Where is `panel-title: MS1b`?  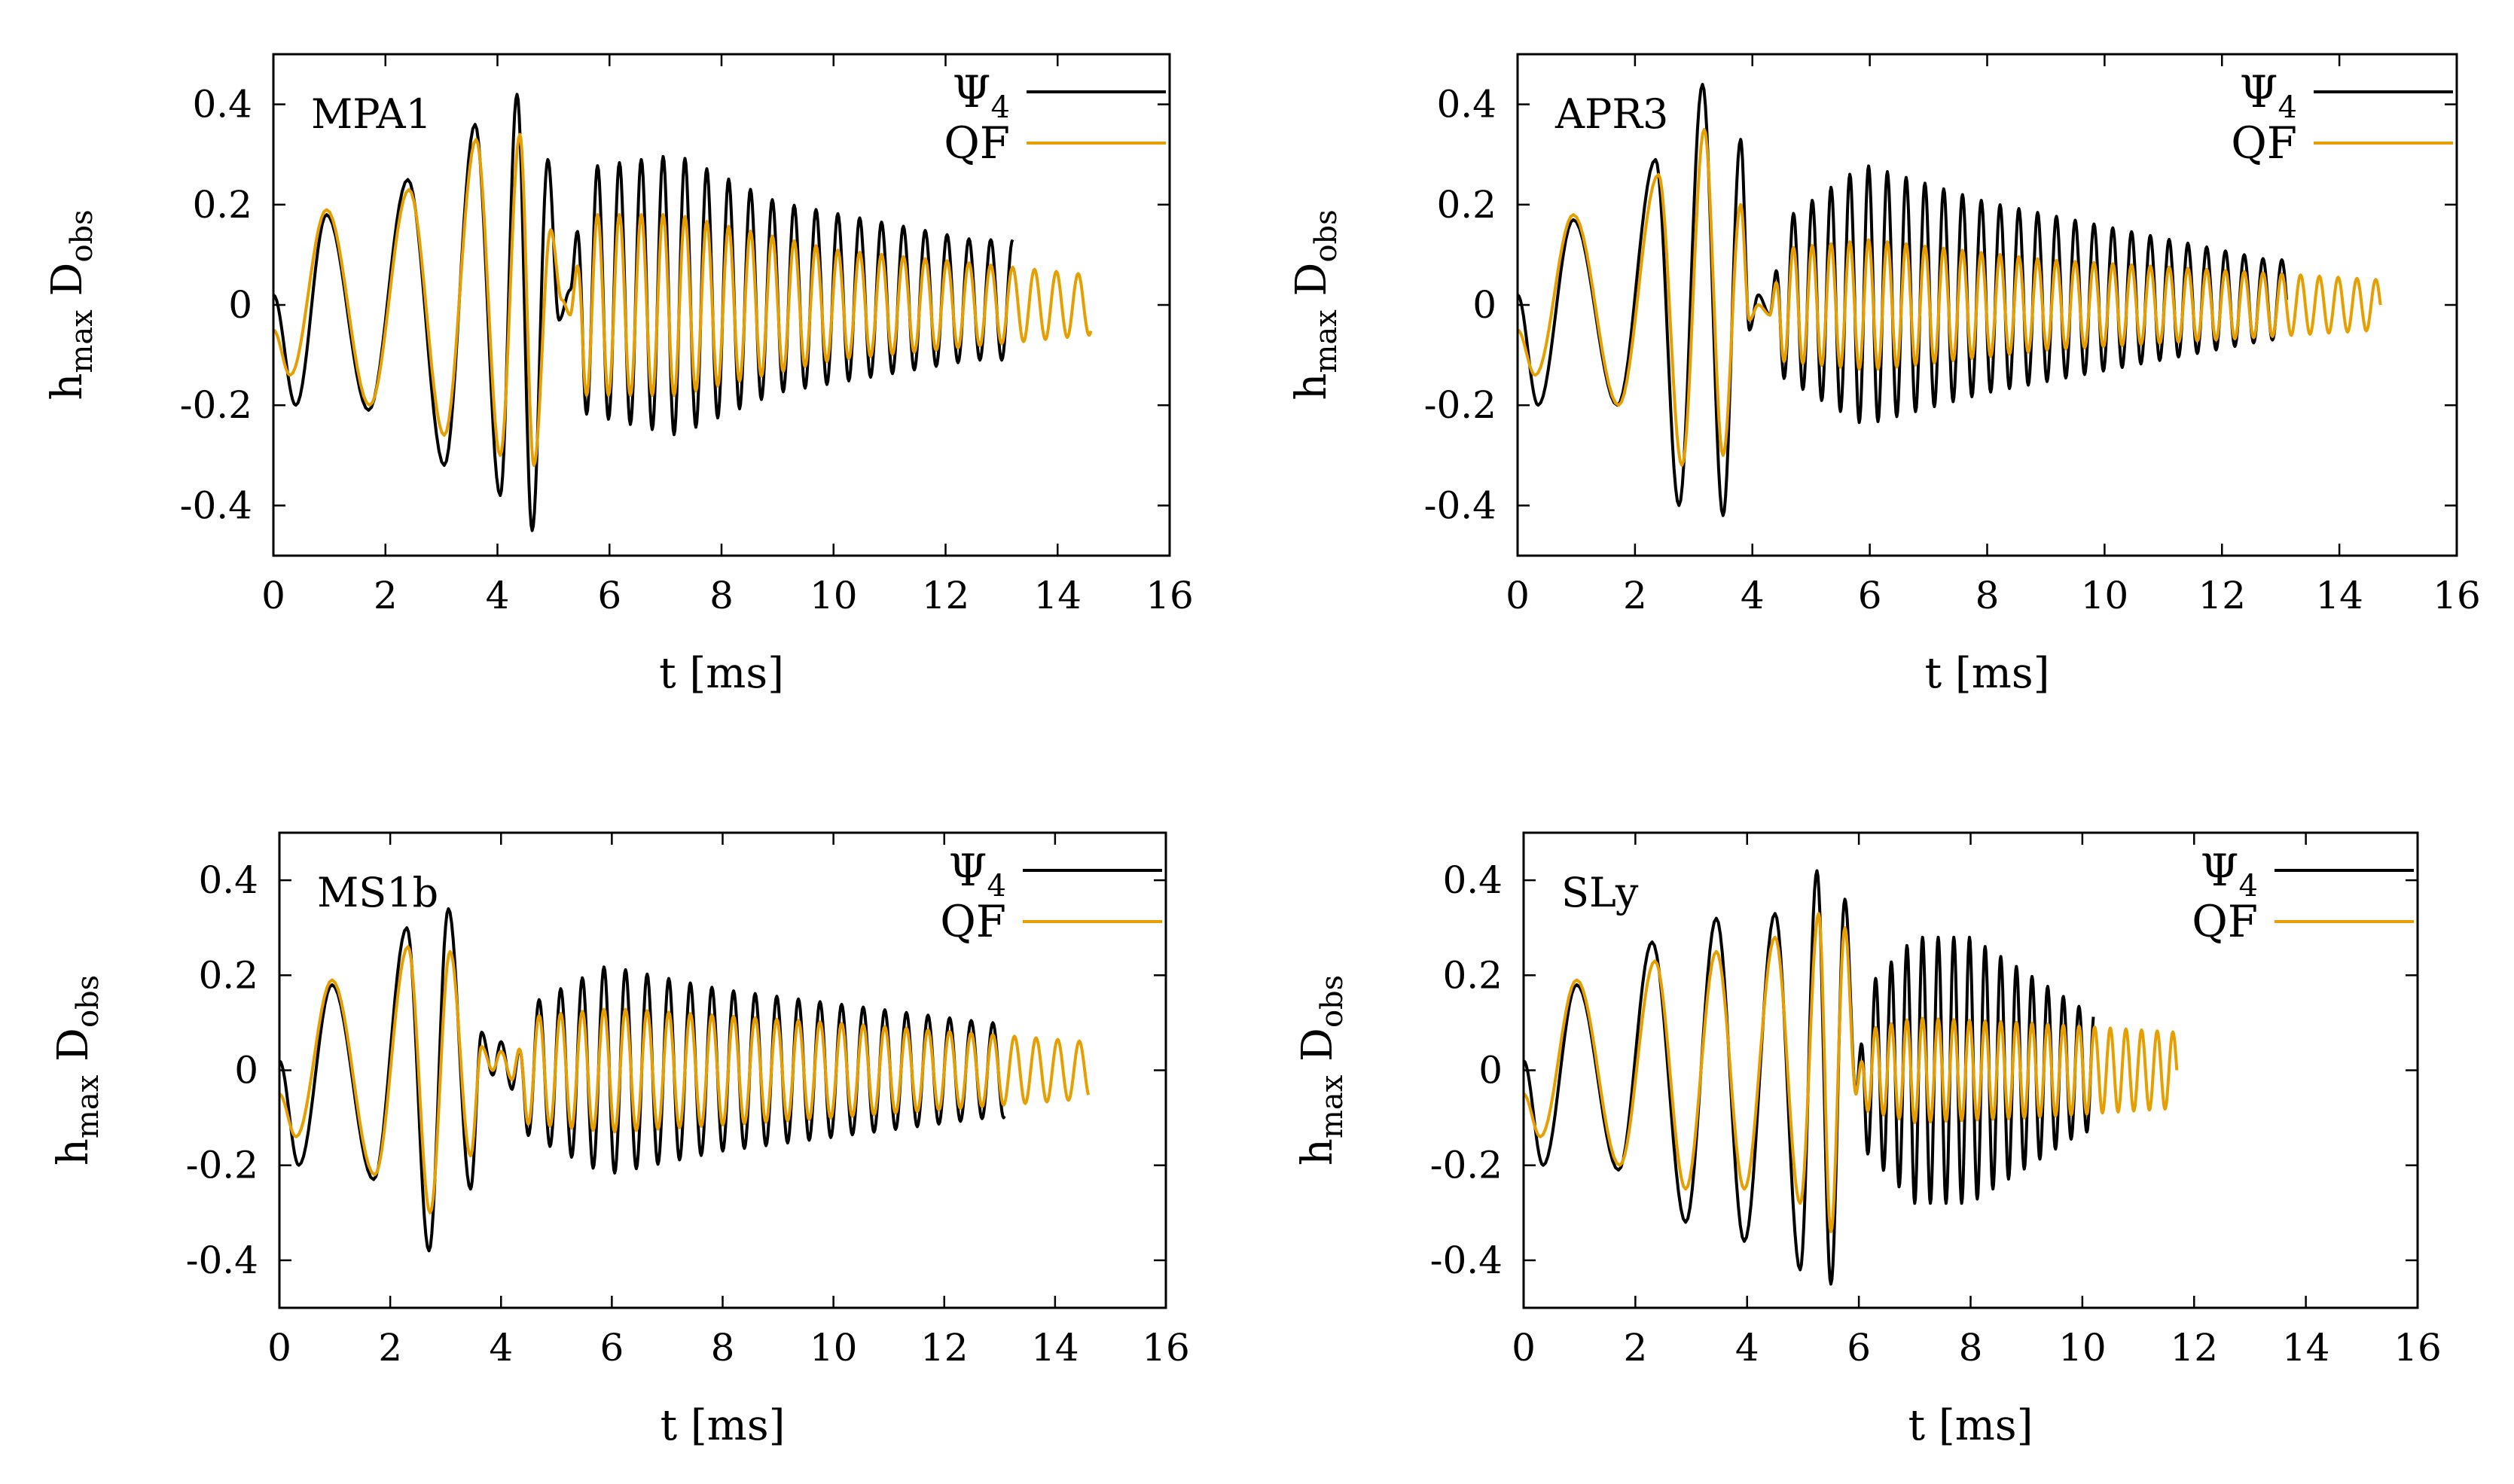 panel-title: MS1b is located at coordinates (377, 892).